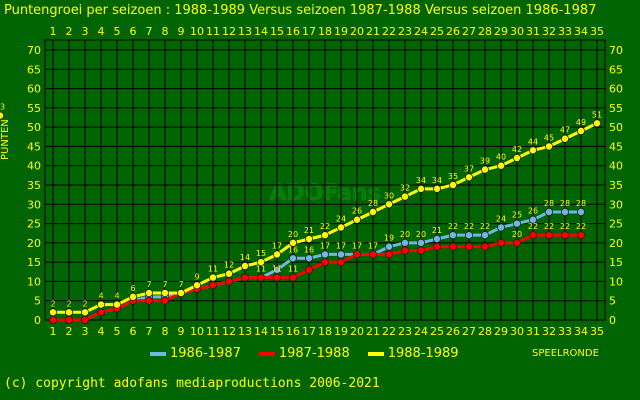  I want to click on x-tick-label-top: 18, so click(325, 31).